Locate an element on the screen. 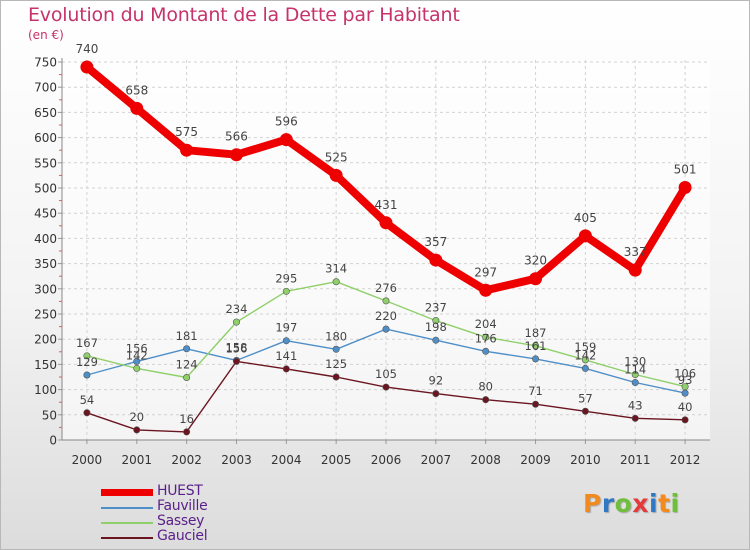  data-label-gauciel: 16 is located at coordinates (186, 419).